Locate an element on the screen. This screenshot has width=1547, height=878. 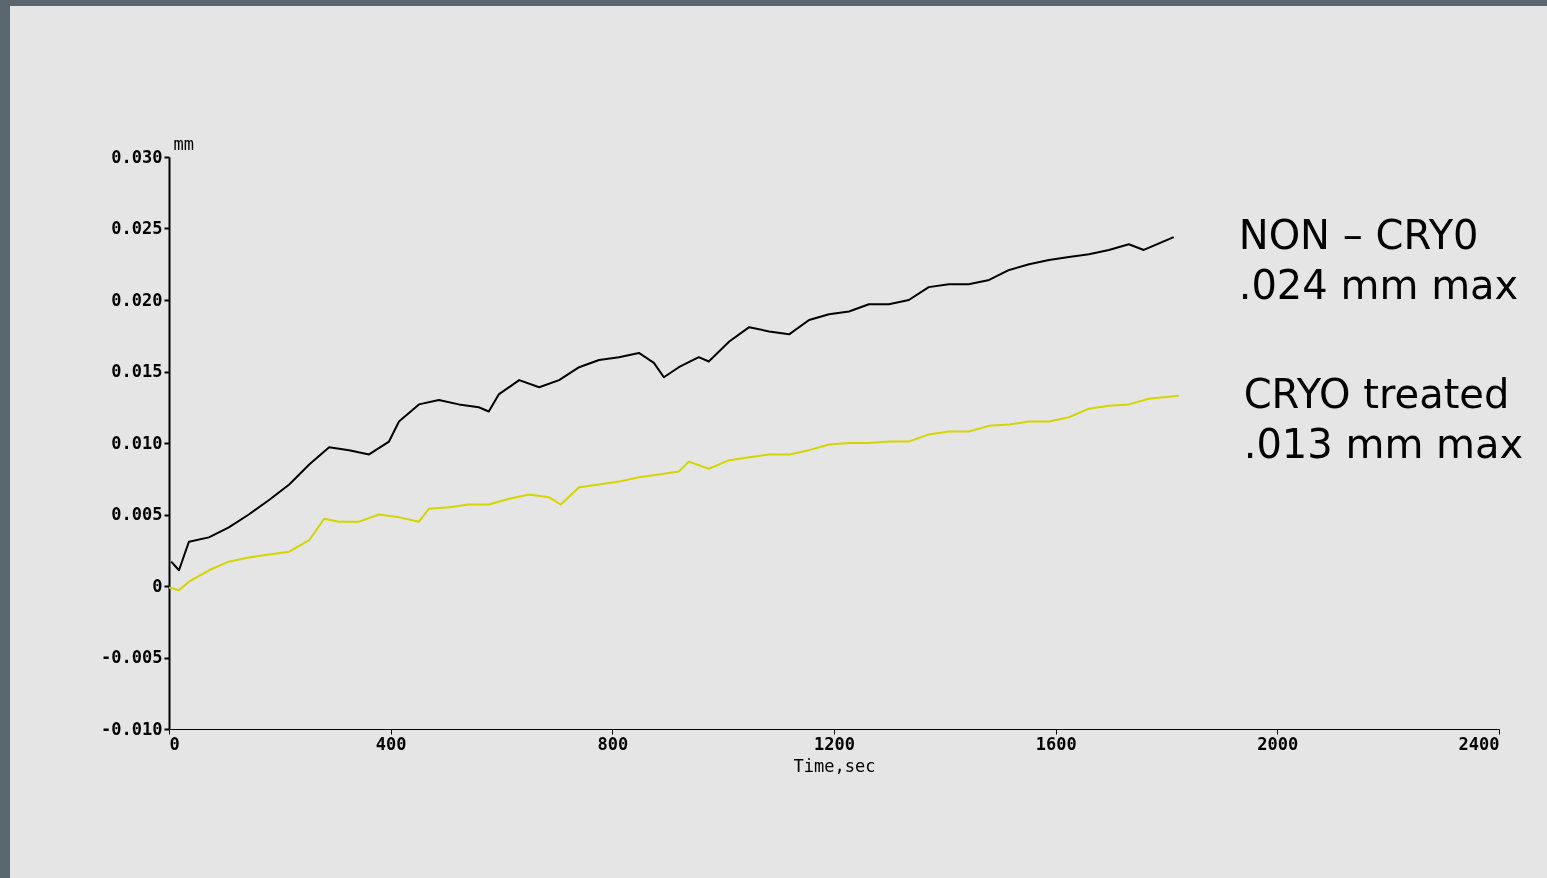
y-tick-label: 0.005 is located at coordinates (137, 514).